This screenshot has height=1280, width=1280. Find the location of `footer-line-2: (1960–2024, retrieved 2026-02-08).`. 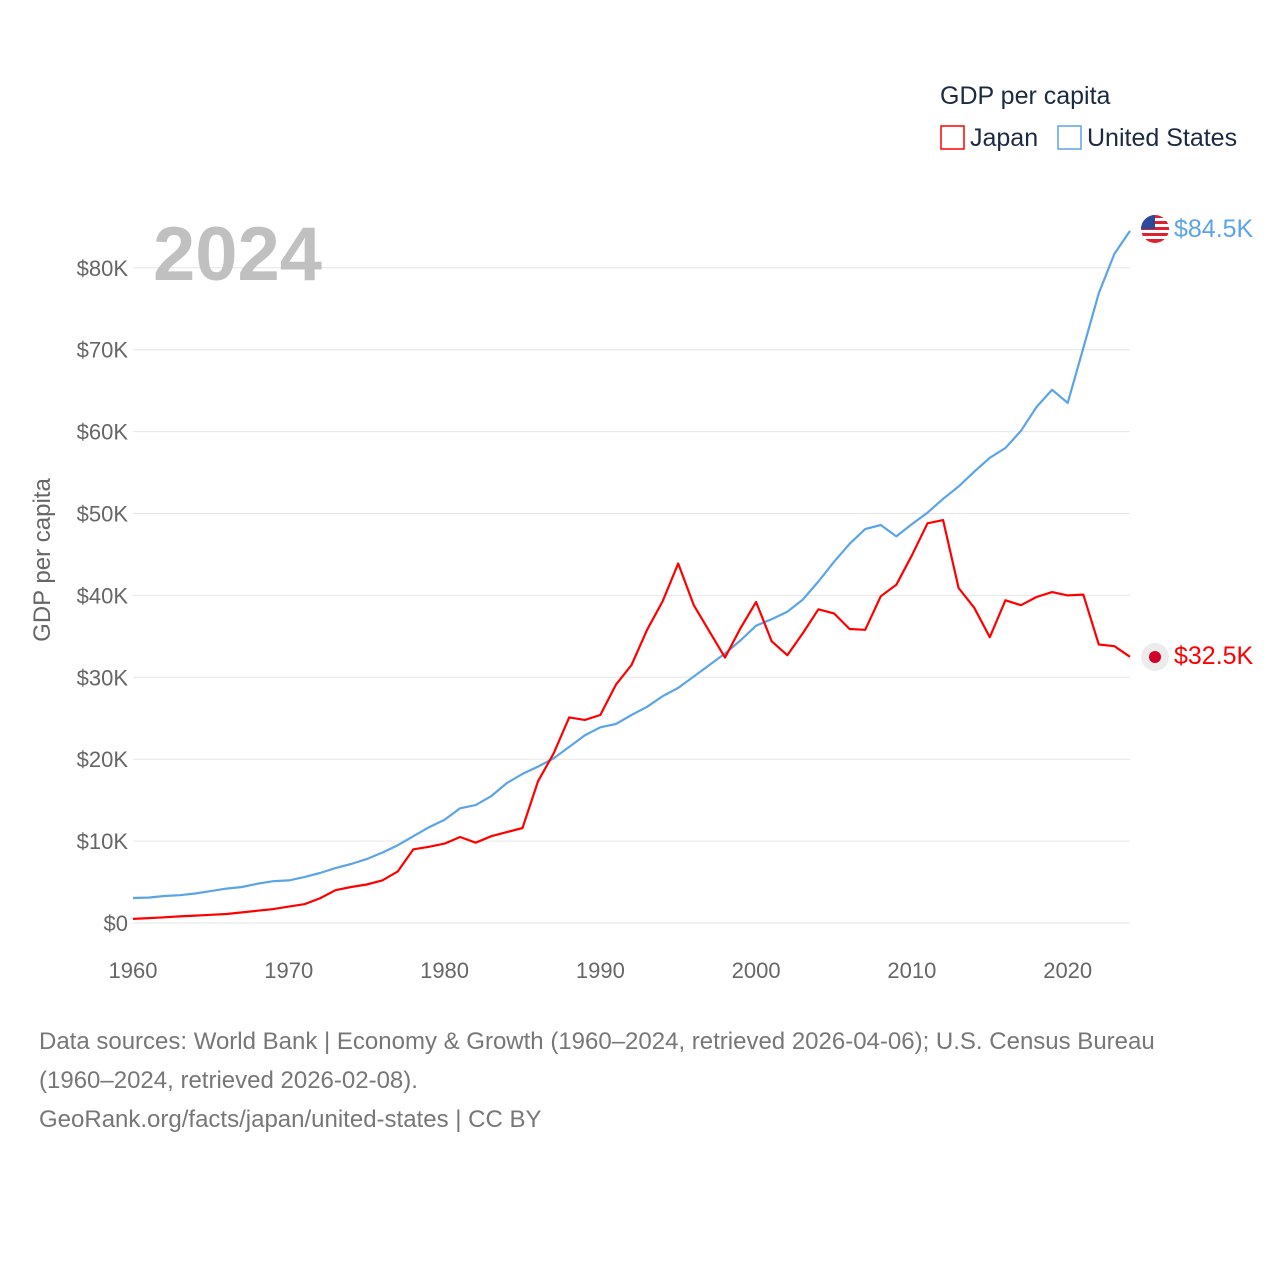

footer-line-2: (1960–2024, retrieved 2026-02-08). is located at coordinates (228, 1080).